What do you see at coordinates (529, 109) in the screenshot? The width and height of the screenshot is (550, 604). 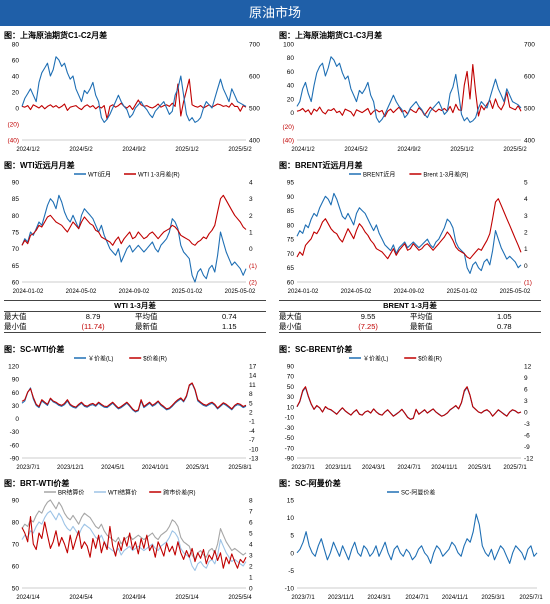 I see `y-tick-label-right: 500` at bounding box center [529, 109].